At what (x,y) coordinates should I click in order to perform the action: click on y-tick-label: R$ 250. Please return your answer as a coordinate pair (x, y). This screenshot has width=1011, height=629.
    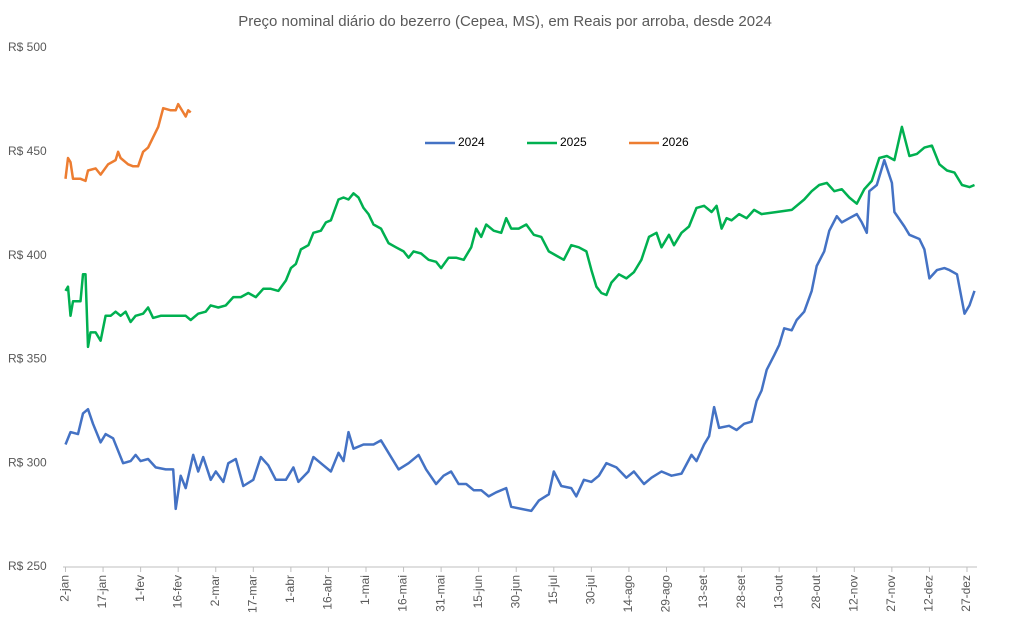
    Looking at the image, I should click on (27, 566).